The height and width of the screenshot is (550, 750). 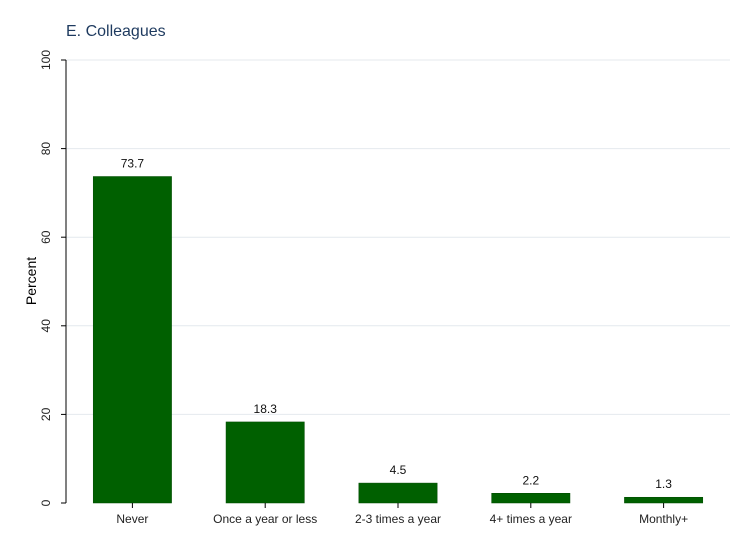 What do you see at coordinates (531, 519) in the screenshot?
I see `x-tick-label: 4+ times a year` at bounding box center [531, 519].